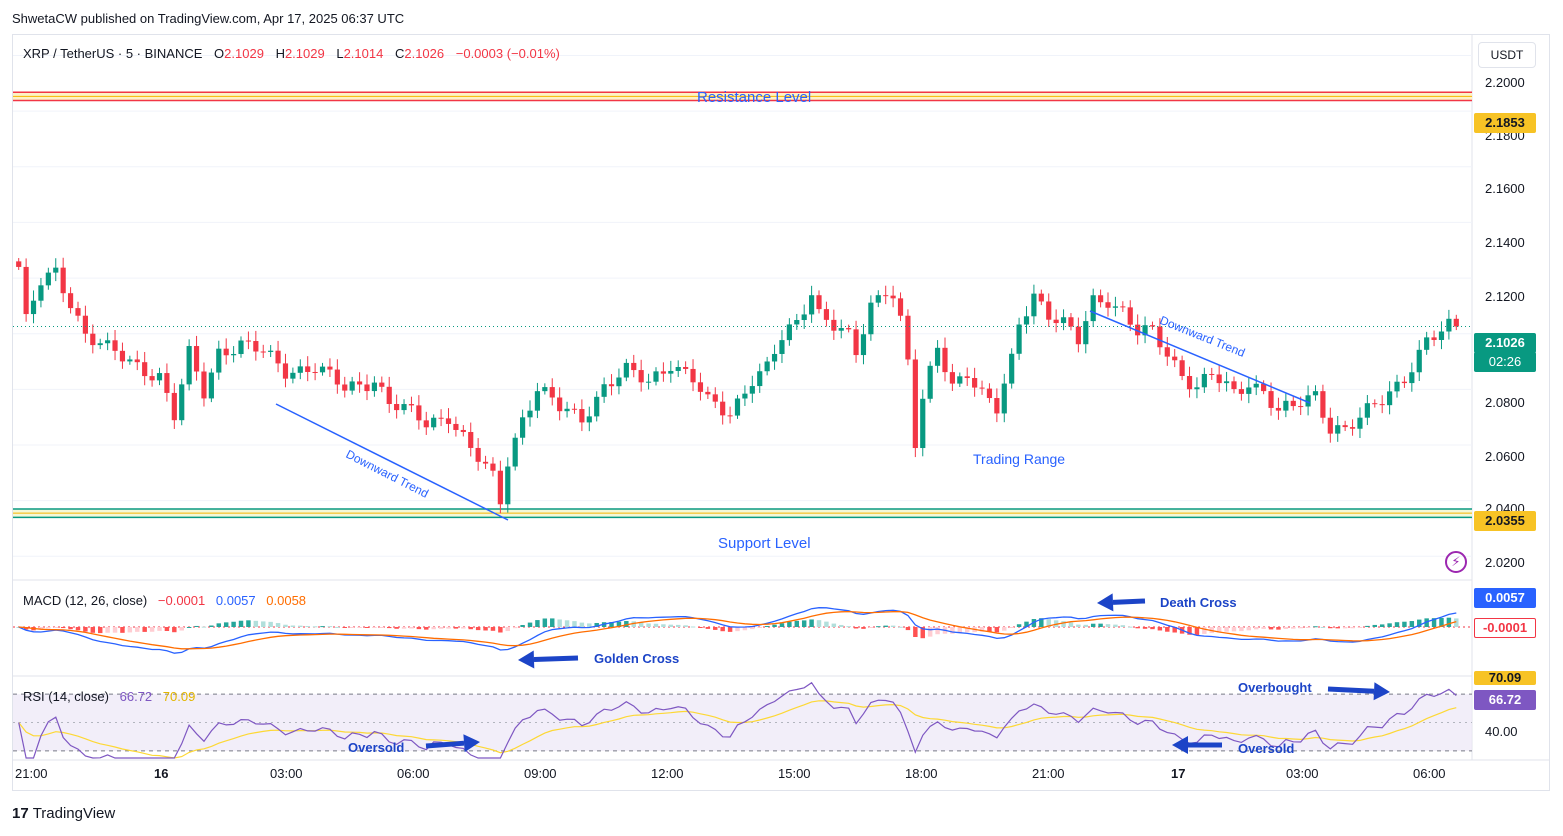 The height and width of the screenshot is (836, 1563). I want to click on macd-line, so click(737, 630).